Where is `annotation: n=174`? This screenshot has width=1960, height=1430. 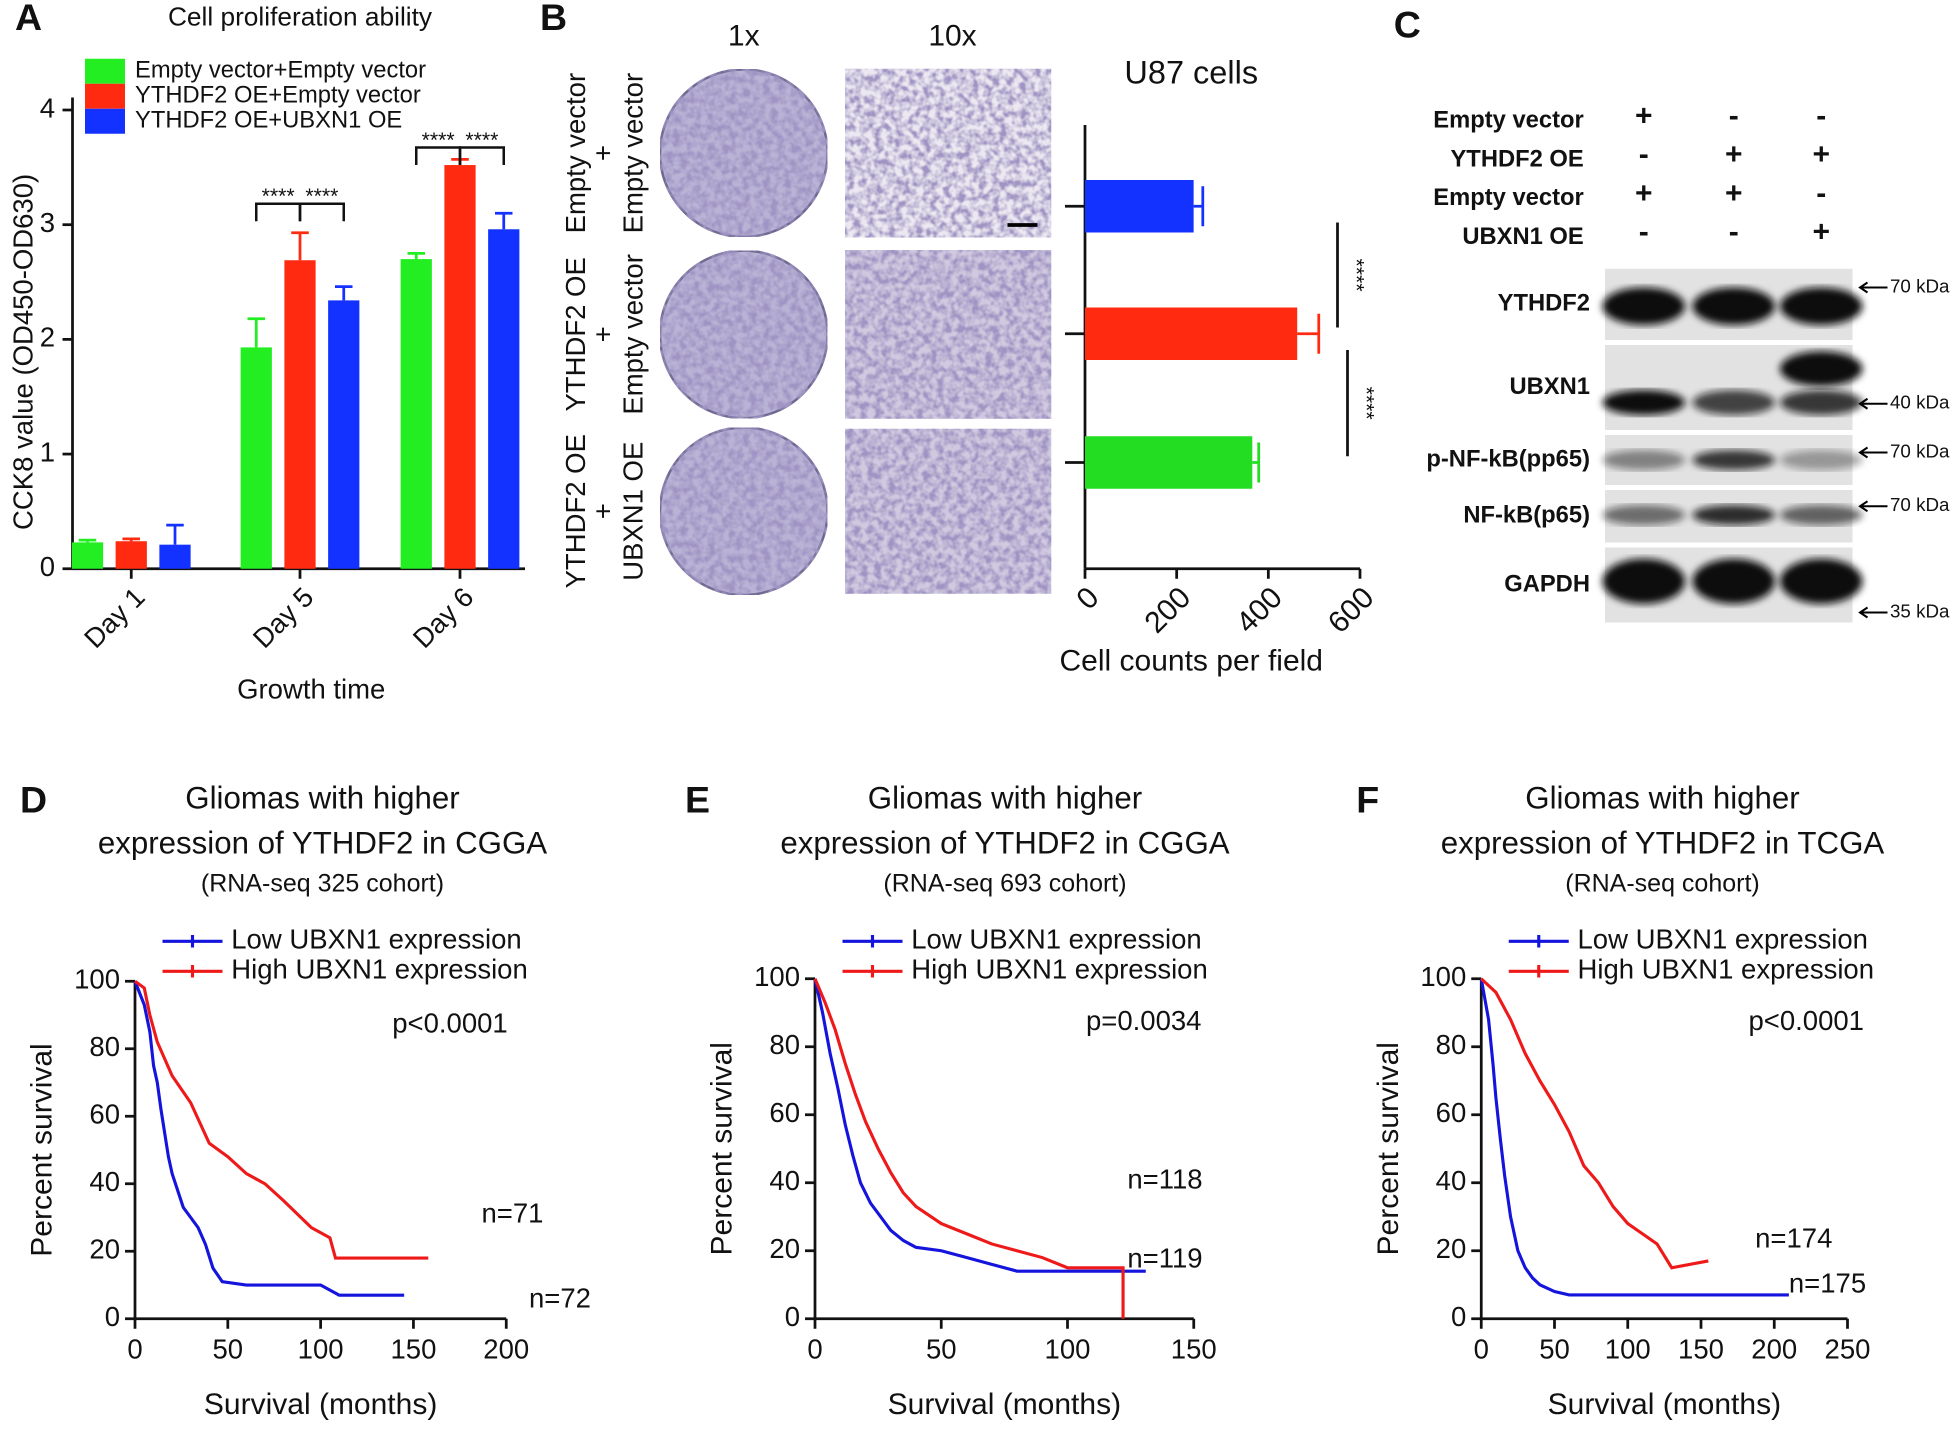 annotation: n=174 is located at coordinates (1793, 1237).